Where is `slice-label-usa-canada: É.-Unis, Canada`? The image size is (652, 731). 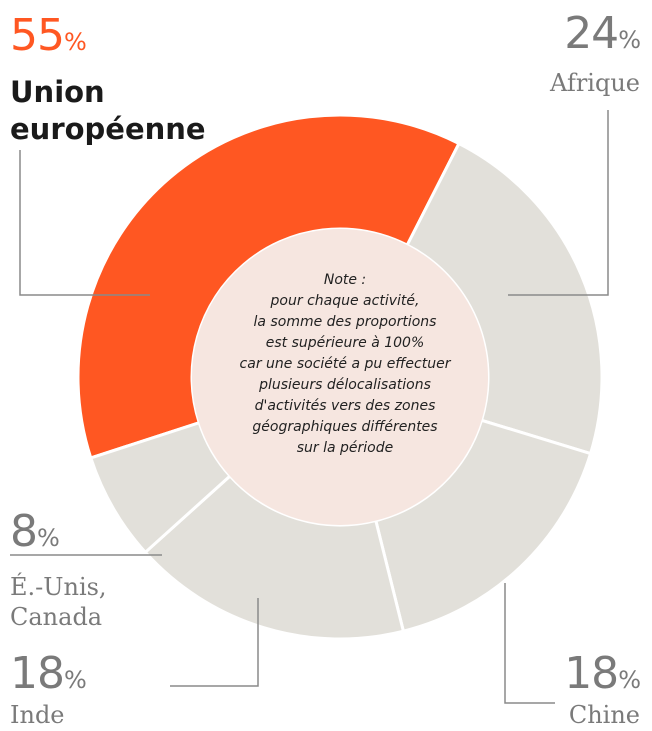 slice-label-usa-canada: É.-Unis, Canada is located at coordinates (58, 602).